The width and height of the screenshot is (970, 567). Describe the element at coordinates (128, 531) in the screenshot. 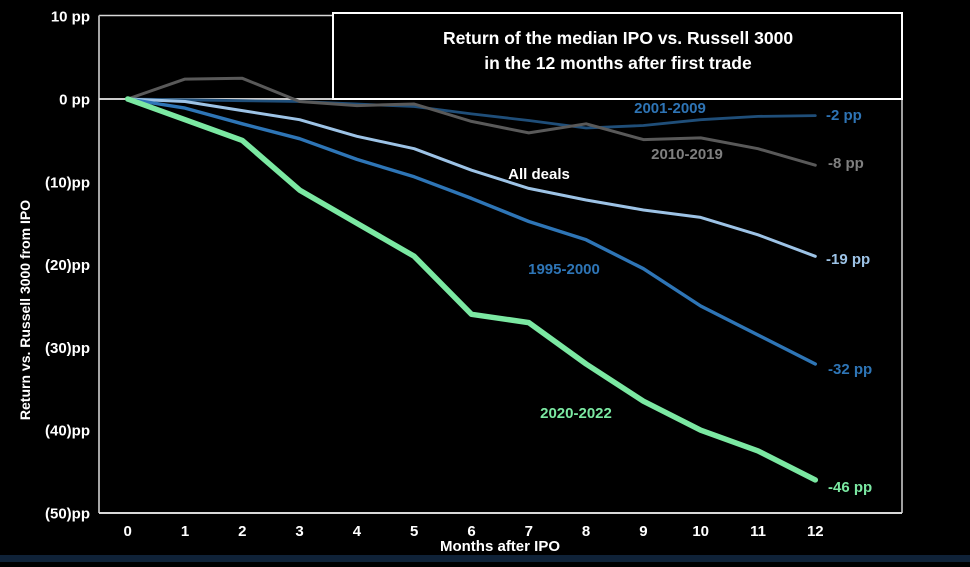

I see `x-tick-label: 0` at that location.